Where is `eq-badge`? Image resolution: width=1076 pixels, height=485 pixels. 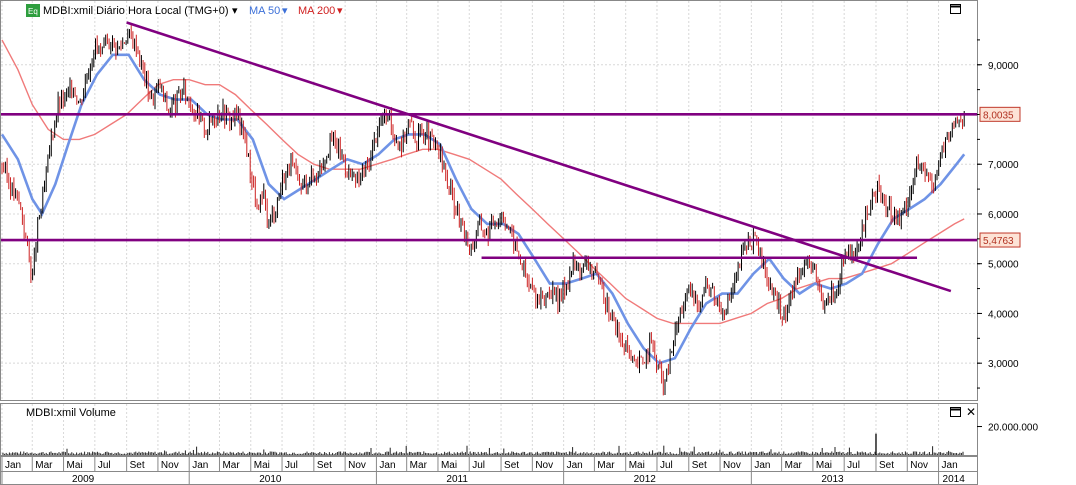
eq-badge is located at coordinates (33, 10).